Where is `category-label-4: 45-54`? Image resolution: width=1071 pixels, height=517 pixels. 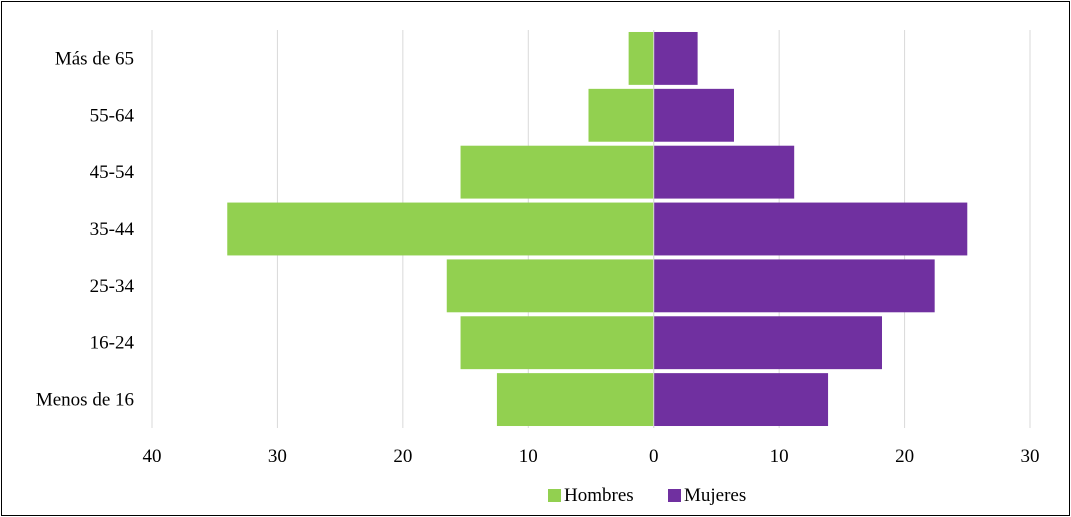 category-label-4: 45-54 is located at coordinates (112, 172).